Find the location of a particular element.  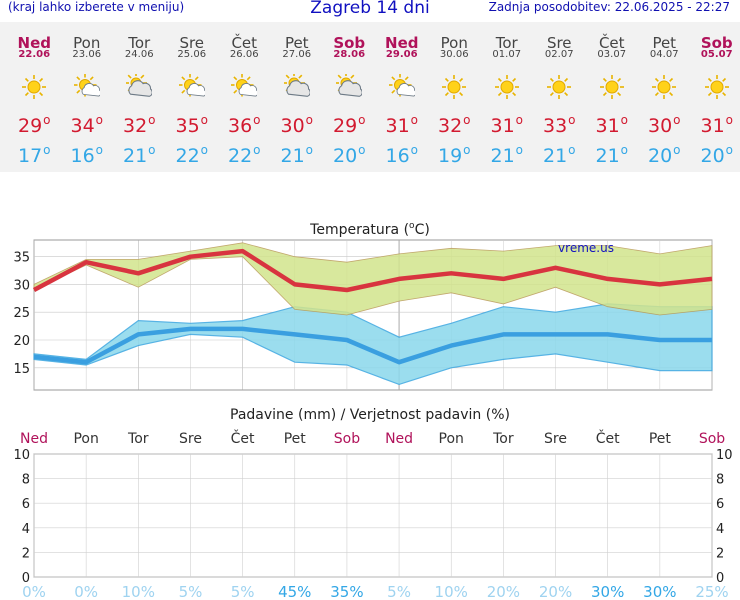

temperature-tick-label: 35 is located at coordinates (21, 258).